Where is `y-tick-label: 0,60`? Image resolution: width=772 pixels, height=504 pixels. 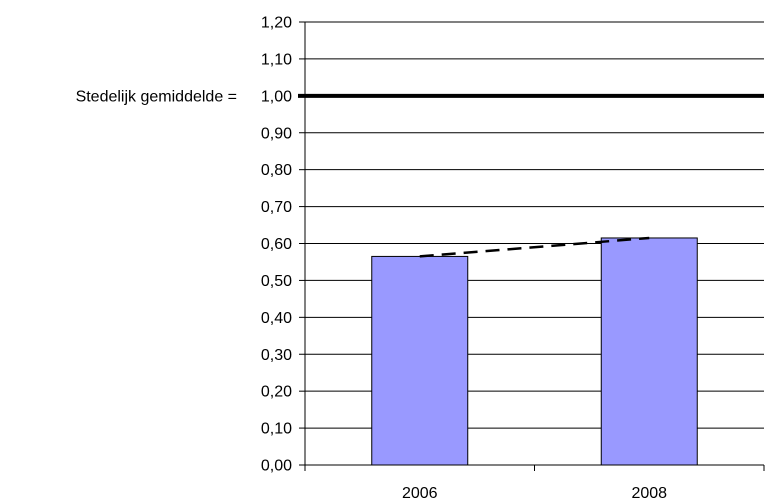
y-tick-label: 0,60 is located at coordinates (276, 244).